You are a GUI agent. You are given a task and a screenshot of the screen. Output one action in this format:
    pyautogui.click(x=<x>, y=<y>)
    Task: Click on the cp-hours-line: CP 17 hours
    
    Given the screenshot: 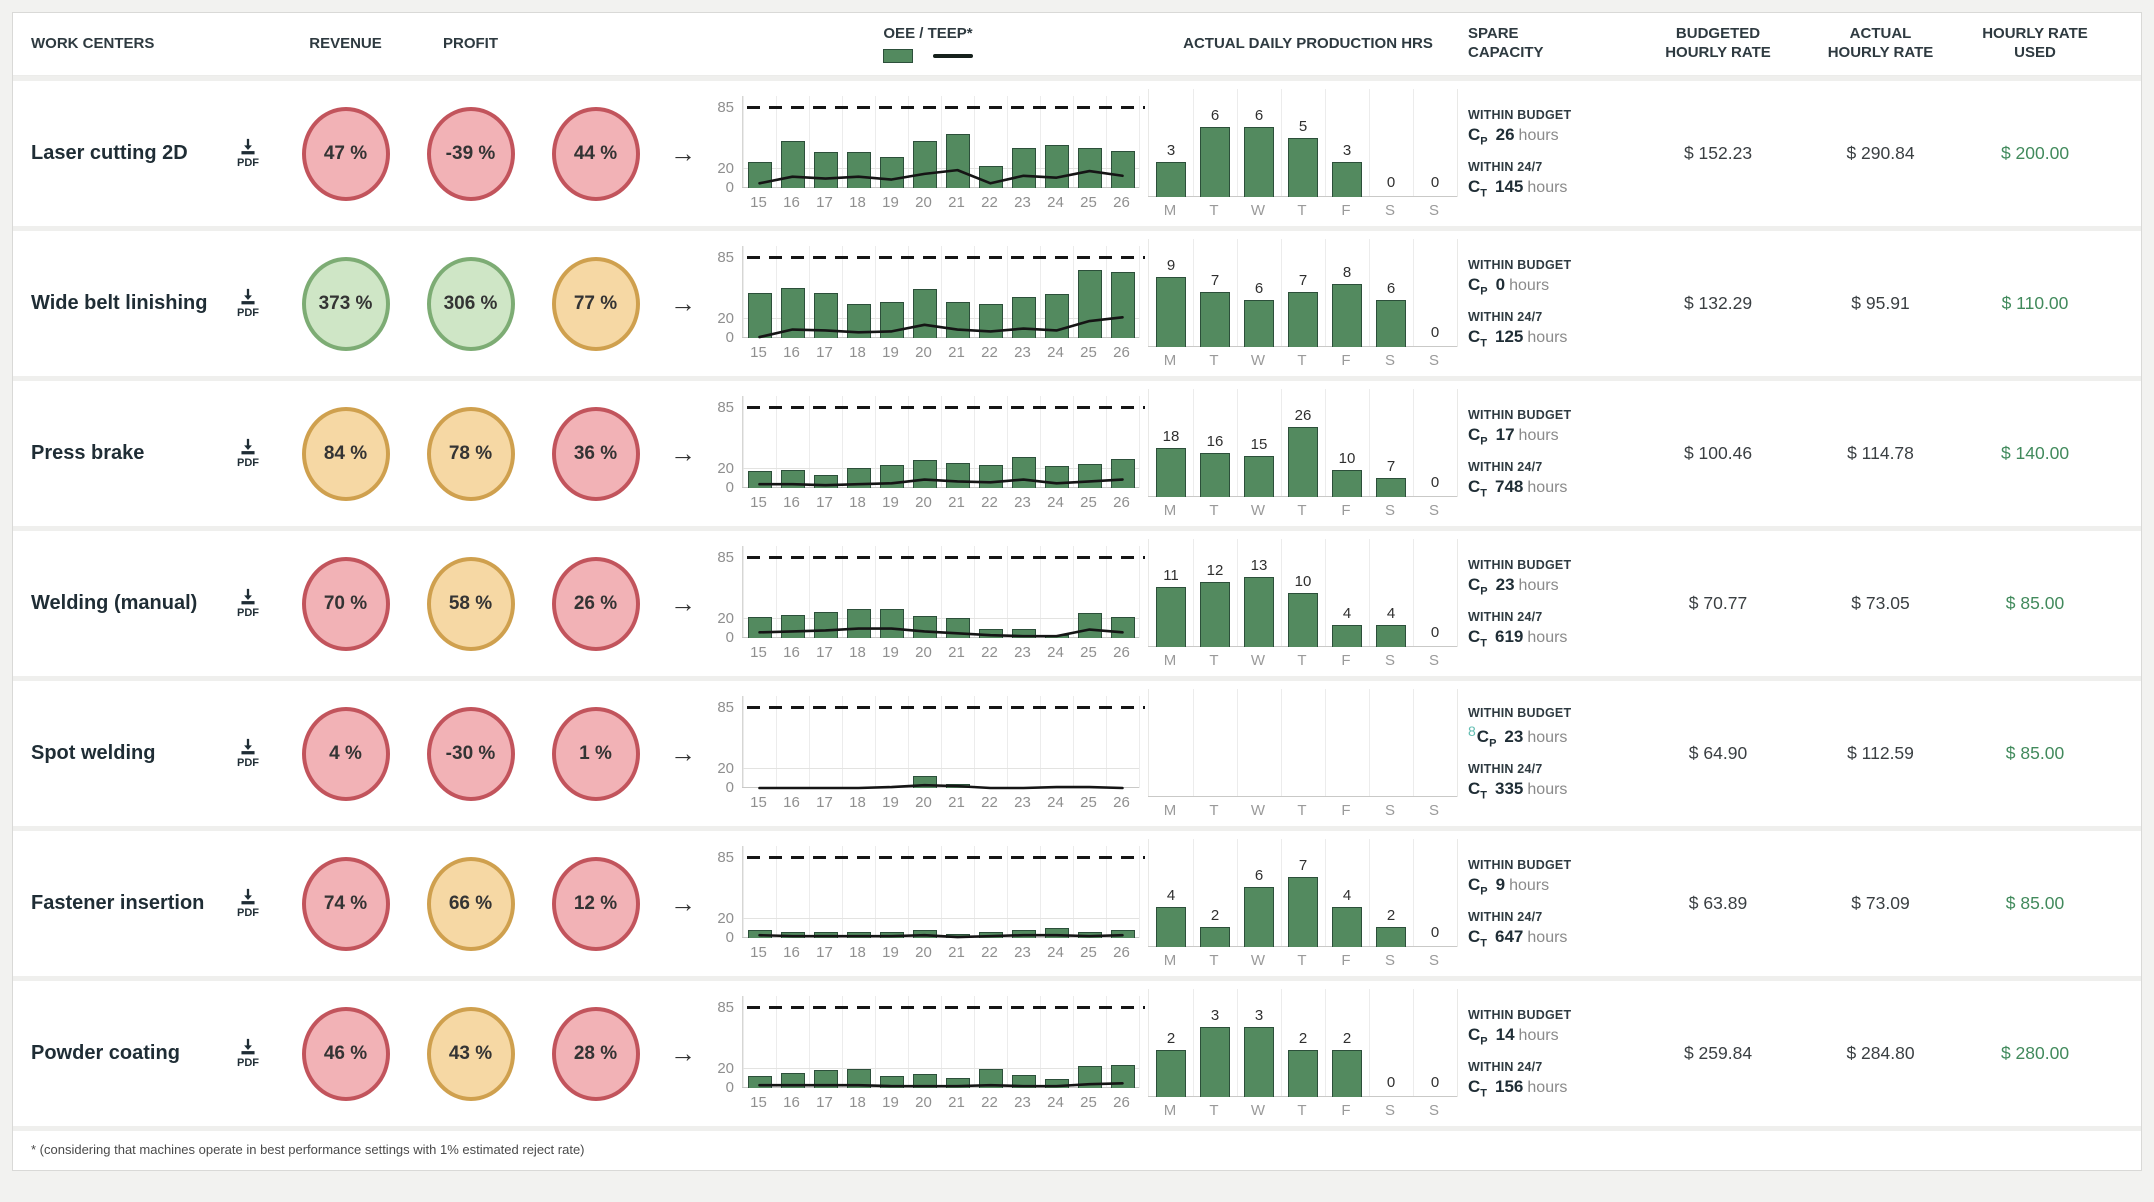 What is the action you would take?
    pyautogui.click(x=1553, y=436)
    